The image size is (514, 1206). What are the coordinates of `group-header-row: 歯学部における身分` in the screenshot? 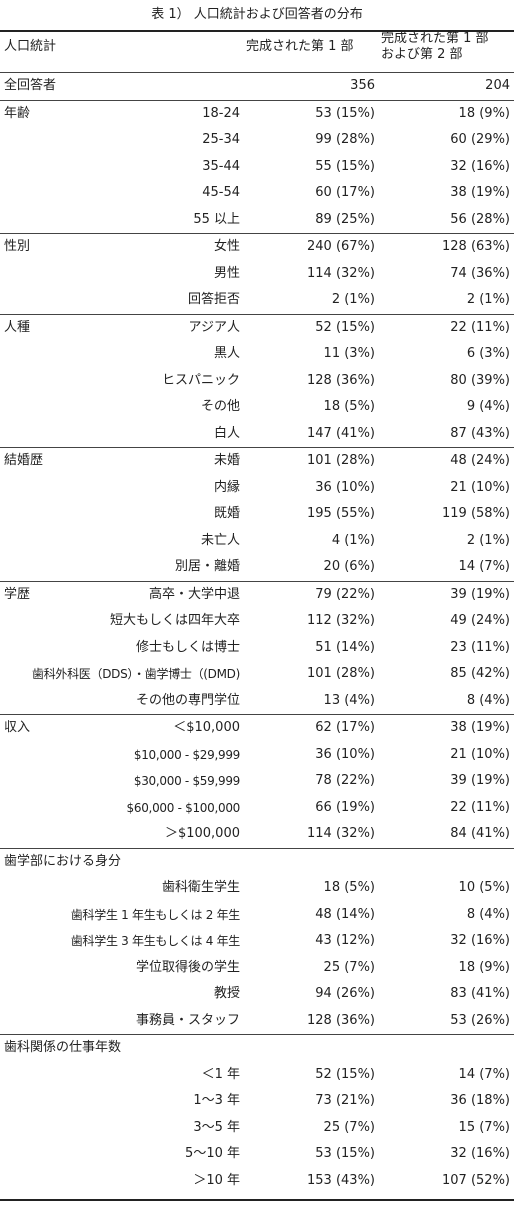 It's located at (257, 862).